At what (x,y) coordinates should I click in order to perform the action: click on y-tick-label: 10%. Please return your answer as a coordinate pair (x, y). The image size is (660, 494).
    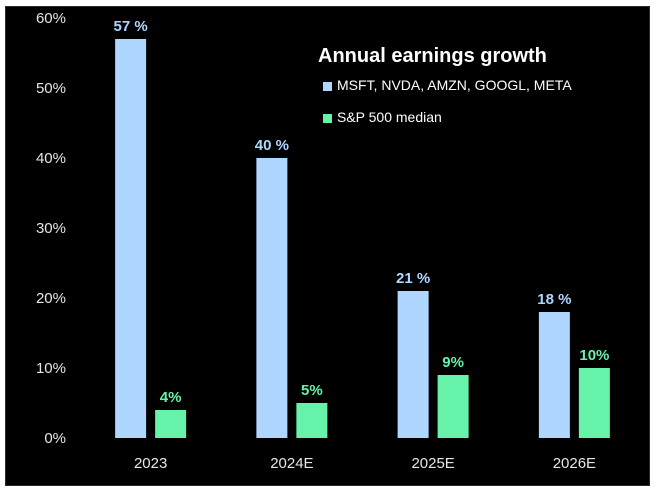
    Looking at the image, I should click on (51, 368).